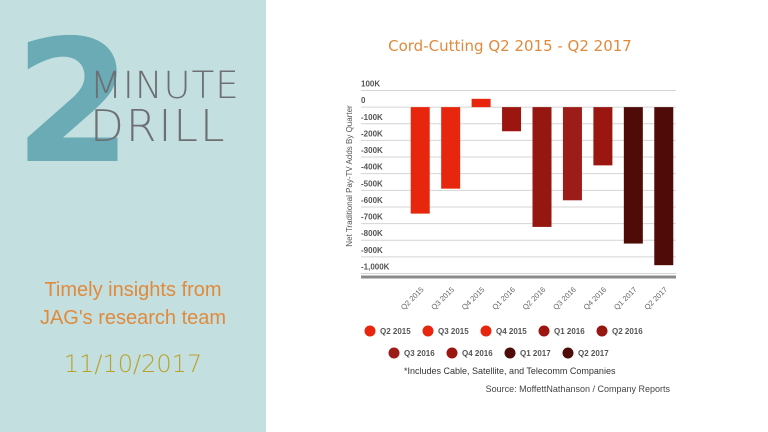 The width and height of the screenshot is (768, 432). I want to click on legend-item: Q2 2017, so click(585, 353).